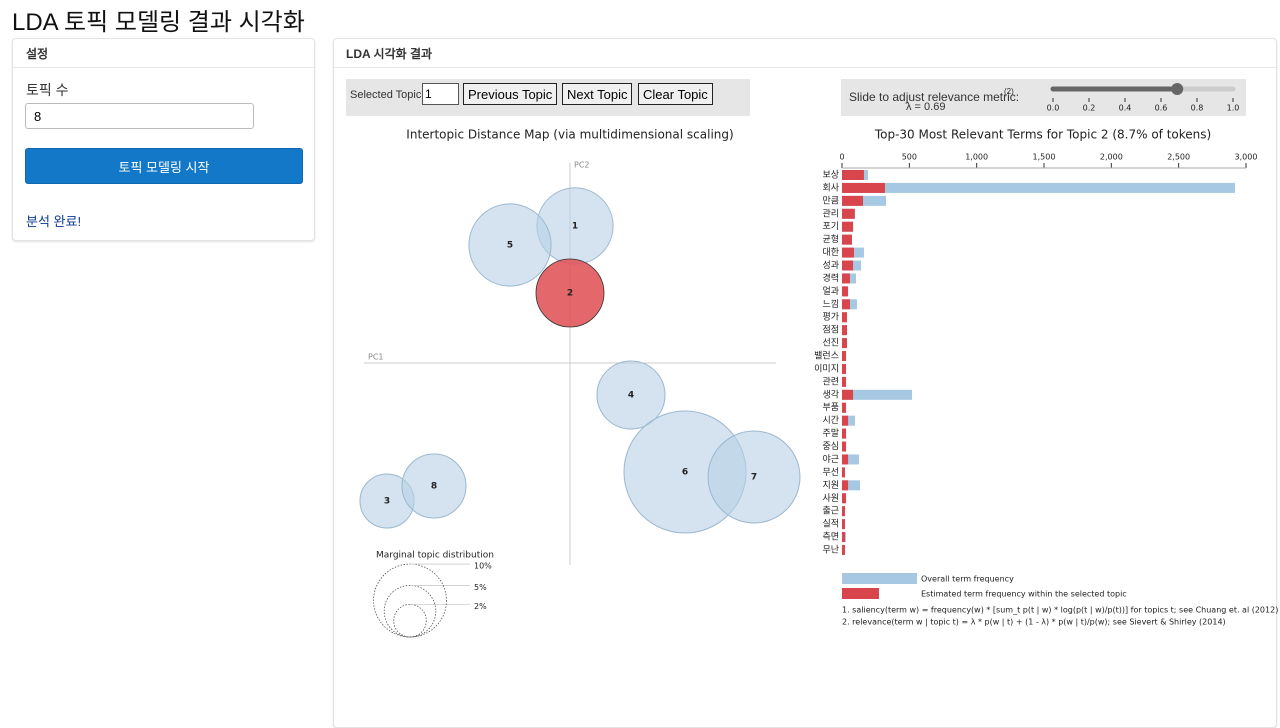  Describe the element at coordinates (47, 90) in the screenshot. I see `input-label: 토픽 수` at that location.